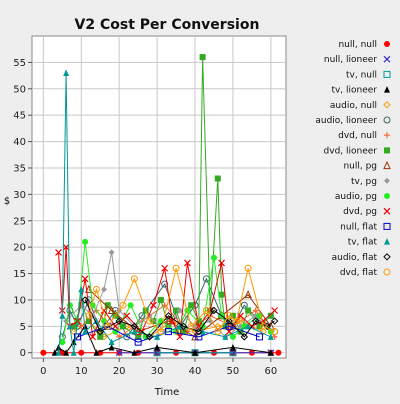 This screenshot has width=400, height=404. Describe the element at coordinates (19, 300) in the screenshot. I see `y-tick-label-2: 10` at that location.